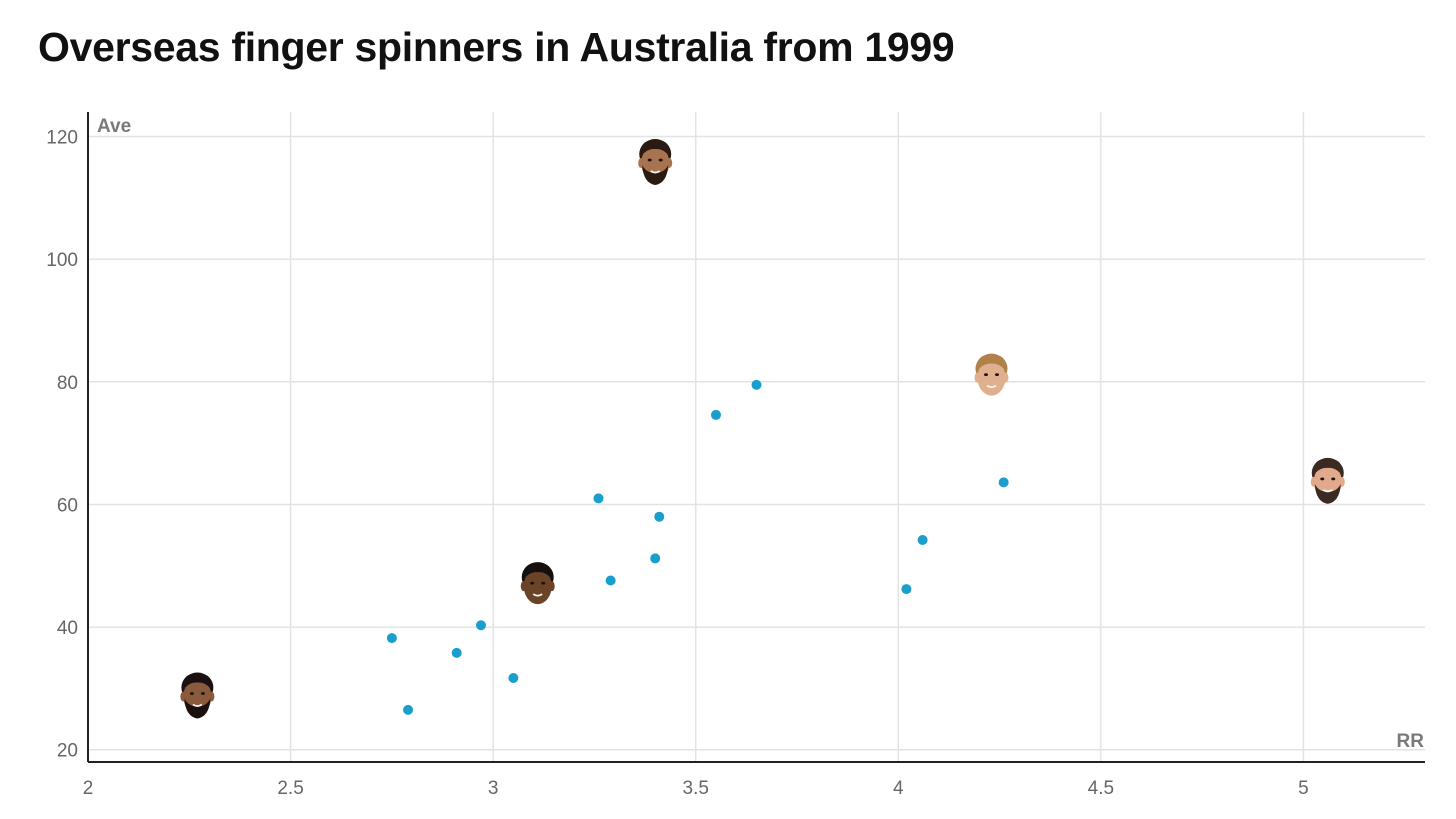 The height and width of the screenshot is (819, 1456). Describe the element at coordinates (88, 788) in the screenshot. I see `x-tick-label: 2` at that location.